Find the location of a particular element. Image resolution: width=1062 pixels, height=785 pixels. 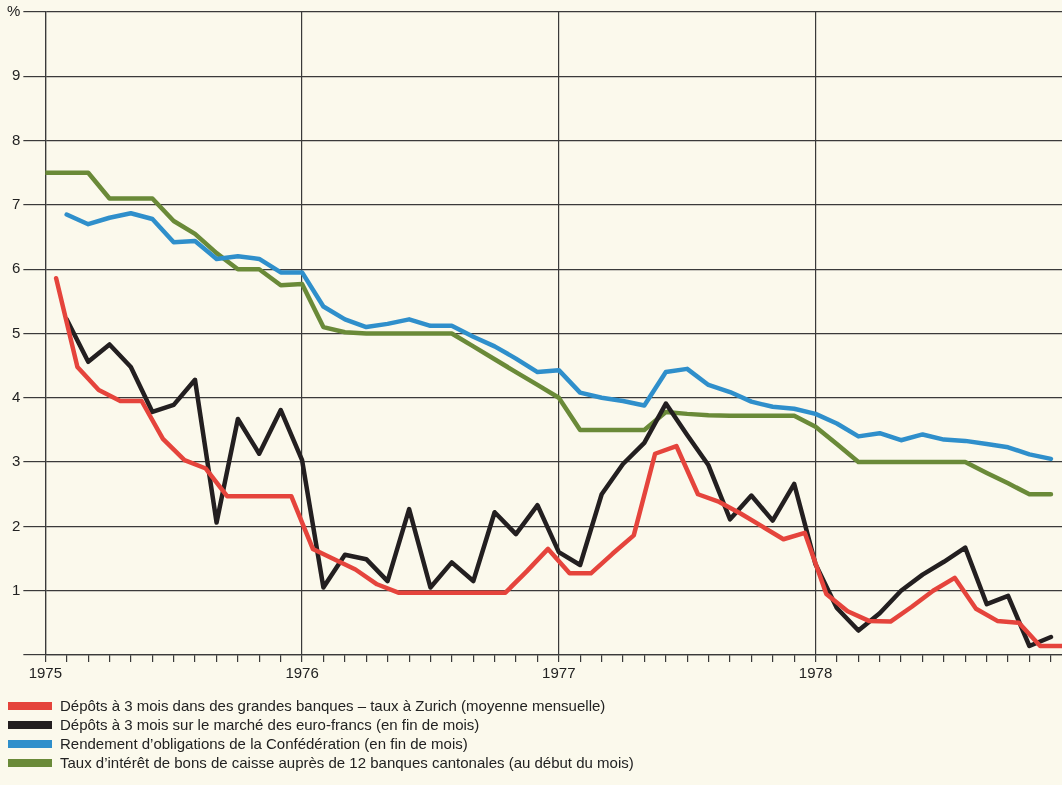

y-tick-label: 9 is located at coordinates (16, 75).